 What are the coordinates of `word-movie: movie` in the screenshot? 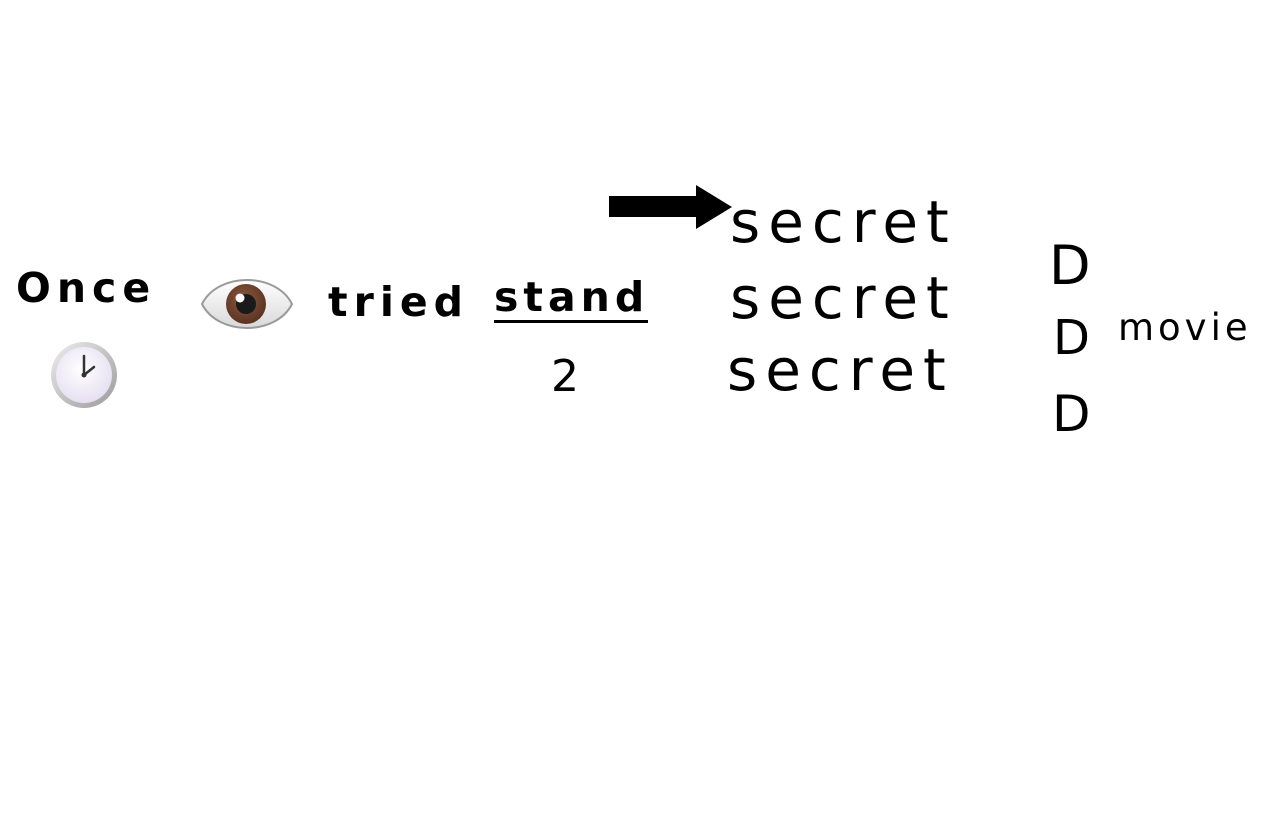 It's located at (1185, 327).